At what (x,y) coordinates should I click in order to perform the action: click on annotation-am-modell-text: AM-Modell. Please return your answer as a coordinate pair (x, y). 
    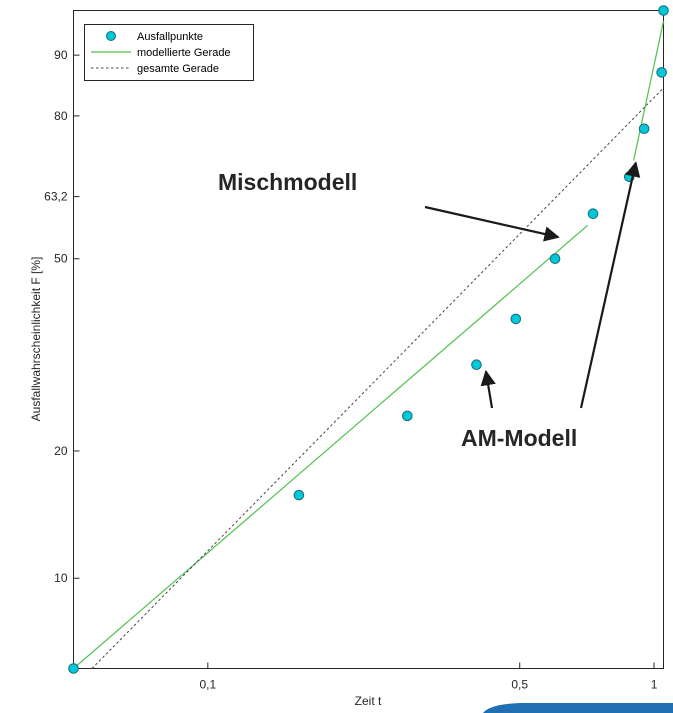
    Looking at the image, I should click on (519, 438).